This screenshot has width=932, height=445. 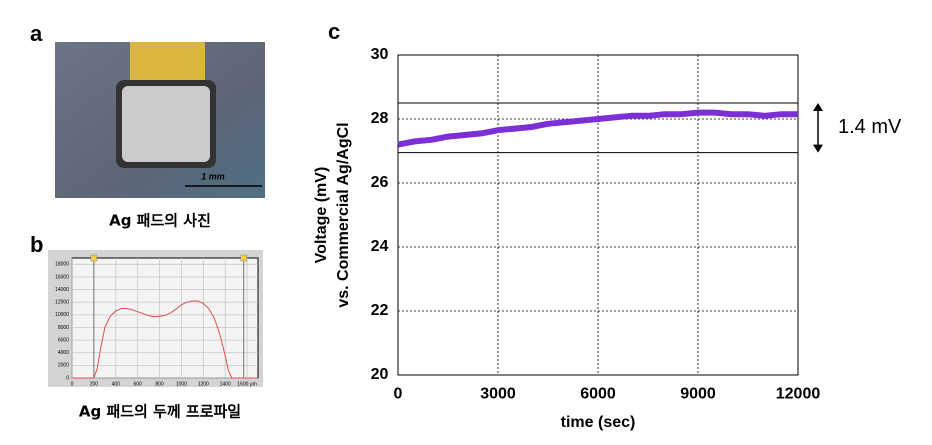 I want to click on x-axis-label: time (sec), so click(x=598, y=422).